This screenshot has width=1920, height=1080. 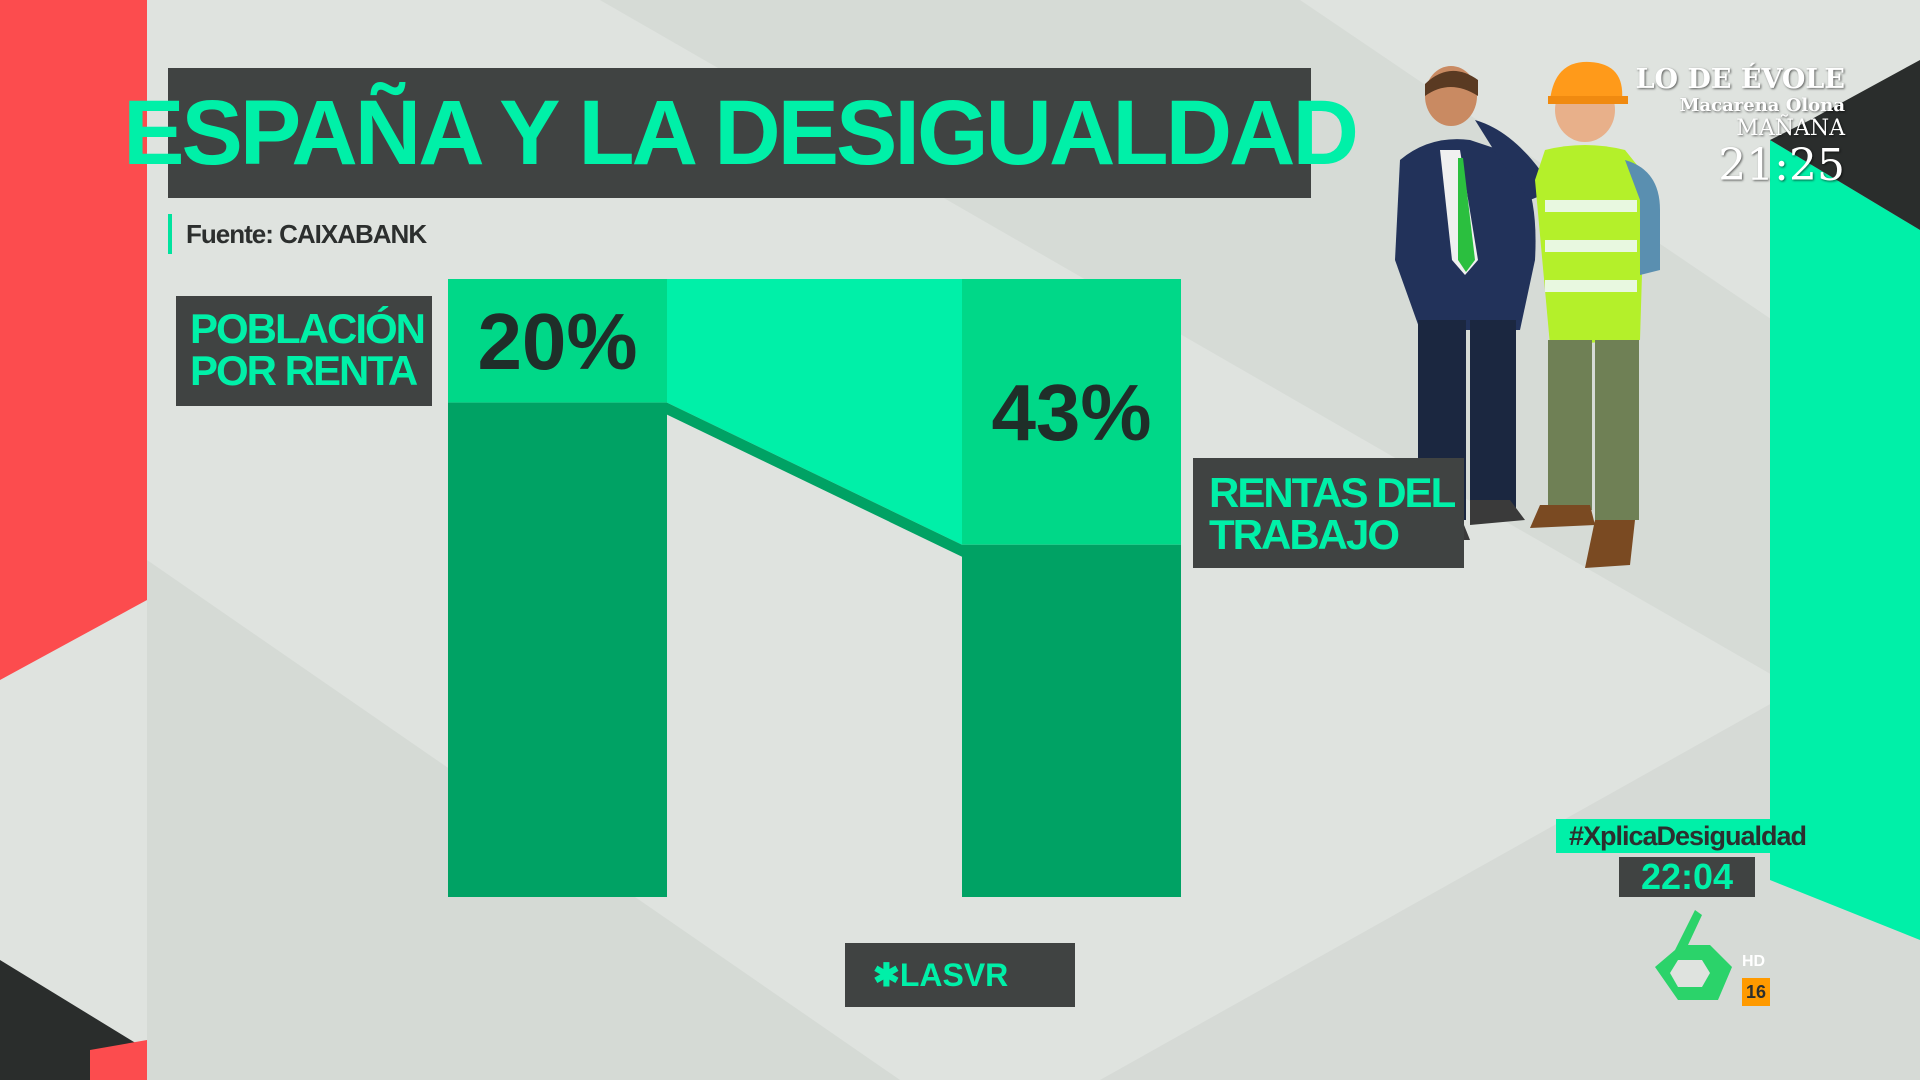 What do you see at coordinates (1527, 314) in the screenshot?
I see `workers-illustration-icon` at bounding box center [1527, 314].